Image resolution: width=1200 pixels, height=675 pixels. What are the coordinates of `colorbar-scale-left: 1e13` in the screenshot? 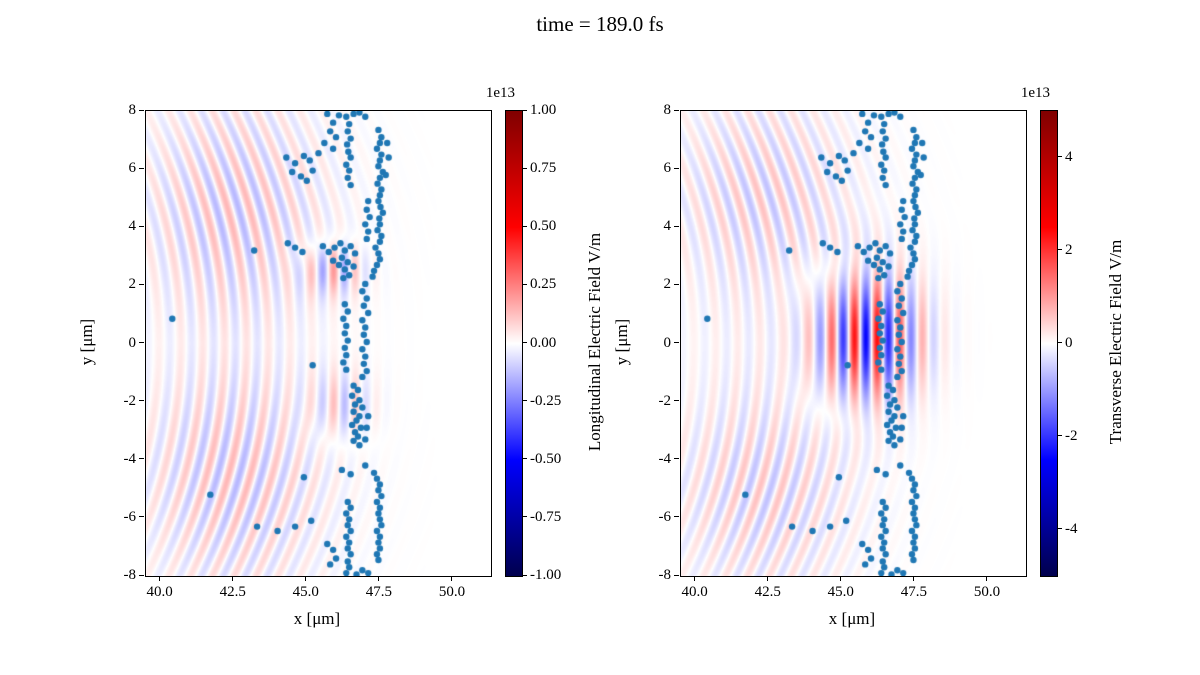 It's located at (500, 93).